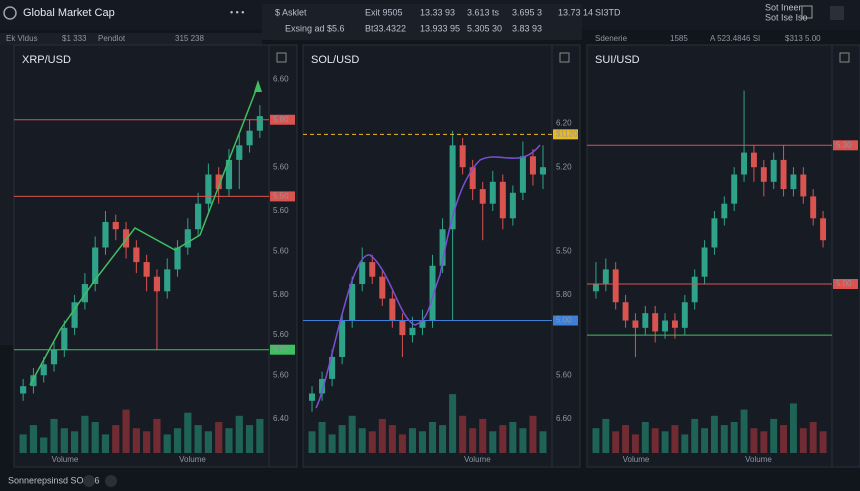 The width and height of the screenshot is (860, 491). Describe the element at coordinates (575, 12) in the screenshot. I see `ticker: 13.73 14` at that location.